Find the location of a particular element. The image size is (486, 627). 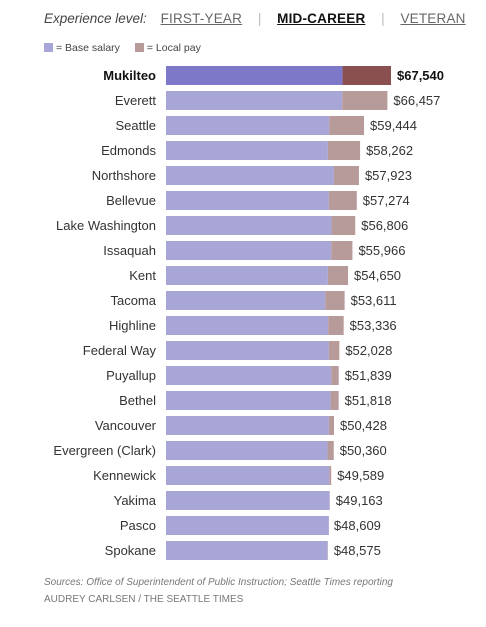

bar-row: Bethel $51,818 is located at coordinates (255, 400).